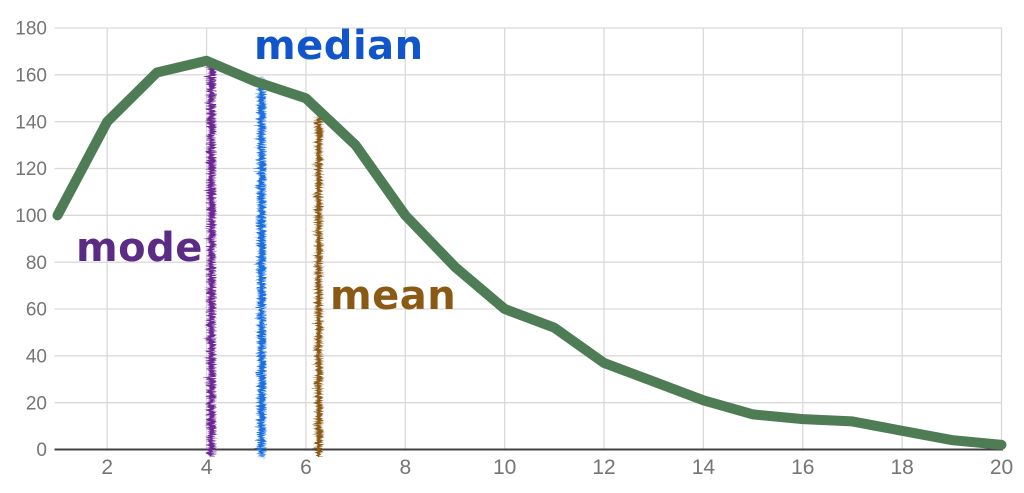 The height and width of the screenshot is (493, 1024). I want to click on y-axis-tick-label: 0, so click(41, 450).